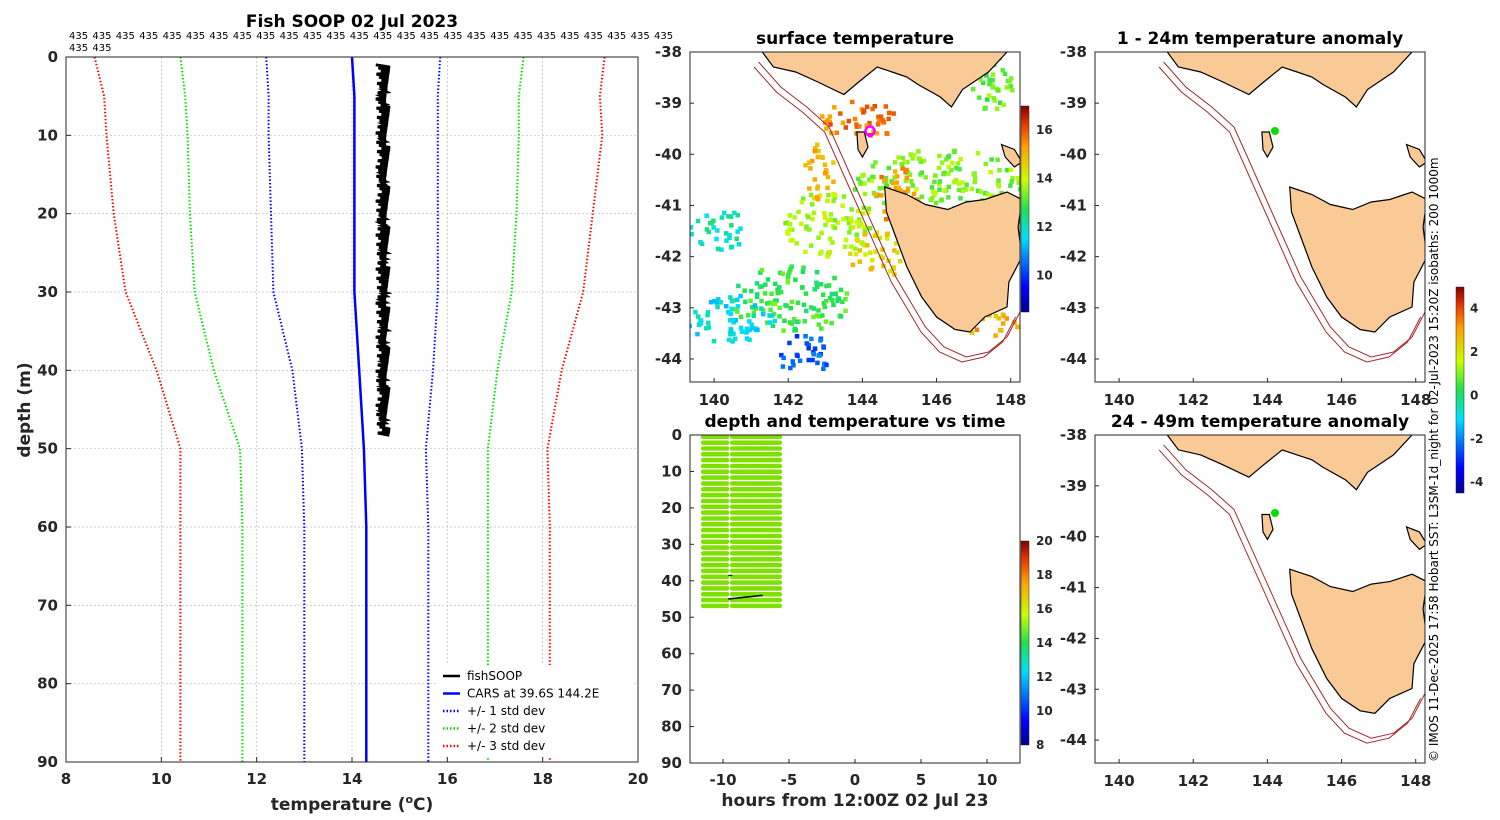 The height and width of the screenshot is (820, 1500). Describe the element at coordinates (1460, 390) in the screenshot. I see `anomaly-colorbar` at that location.